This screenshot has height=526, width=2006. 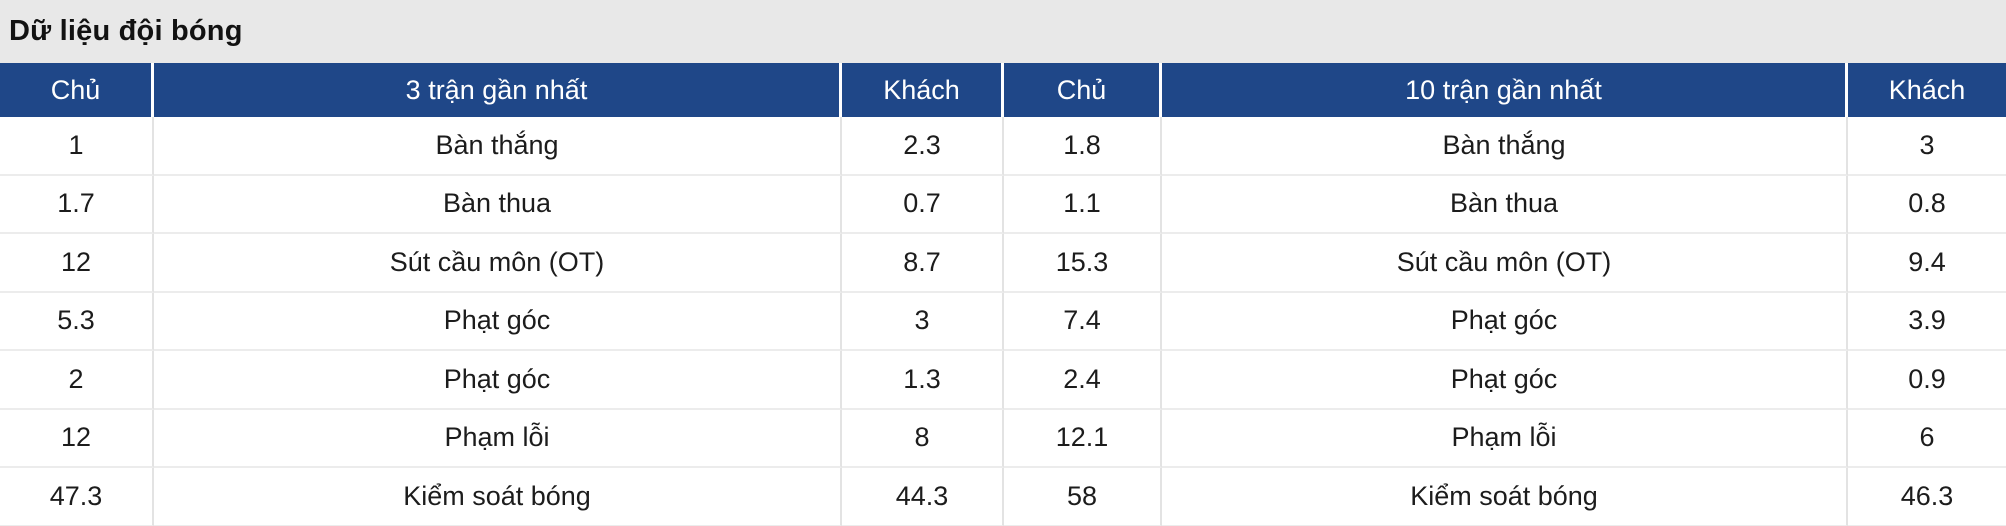 What do you see at coordinates (923, 204) in the screenshot?
I see `cell-away-value: 0.7` at bounding box center [923, 204].